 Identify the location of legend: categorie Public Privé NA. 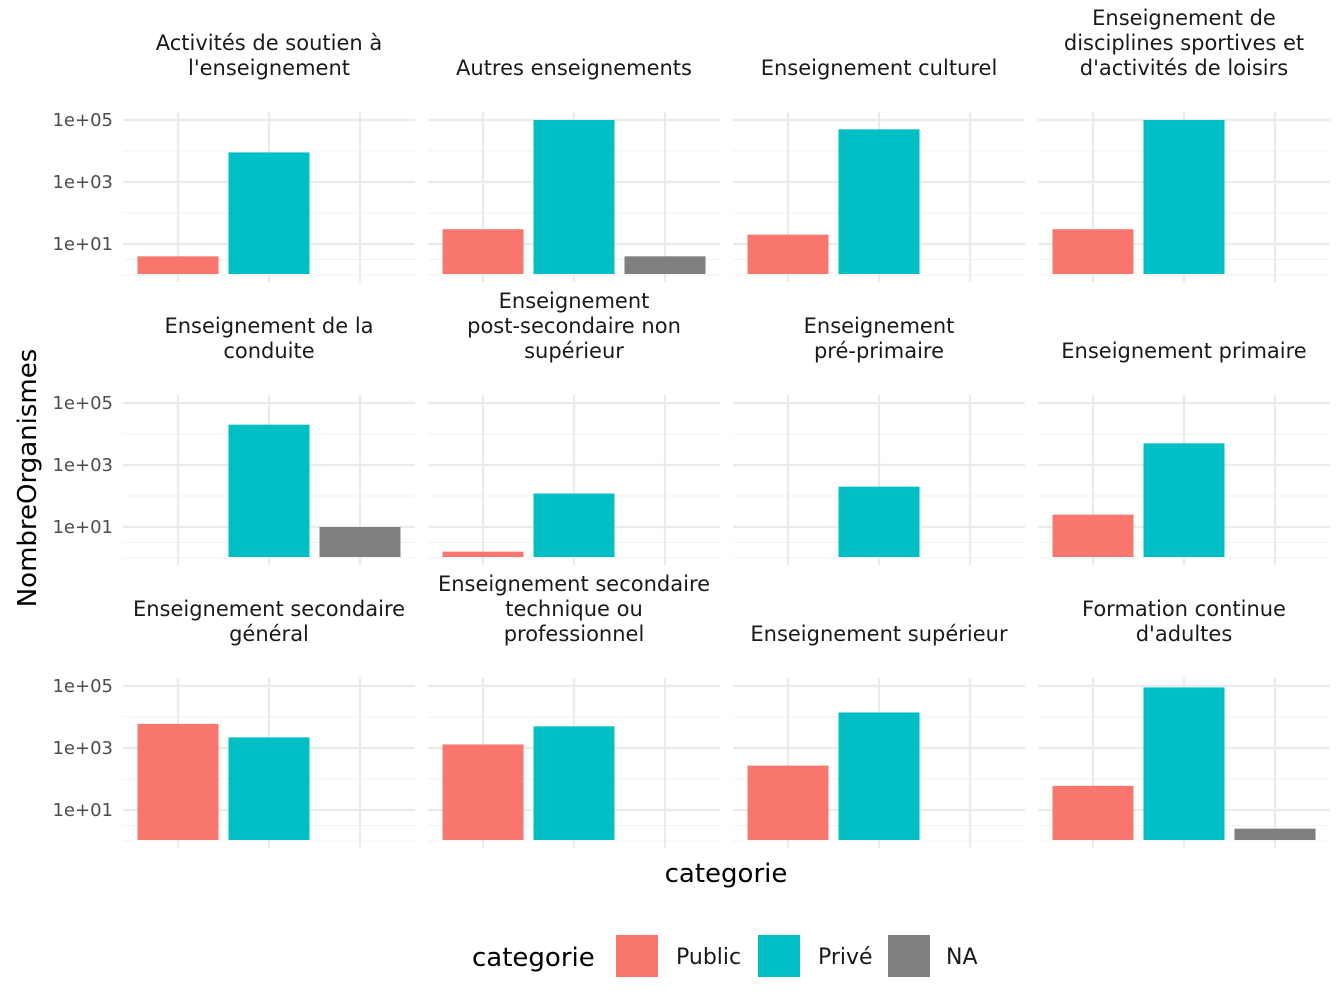
(725, 956).